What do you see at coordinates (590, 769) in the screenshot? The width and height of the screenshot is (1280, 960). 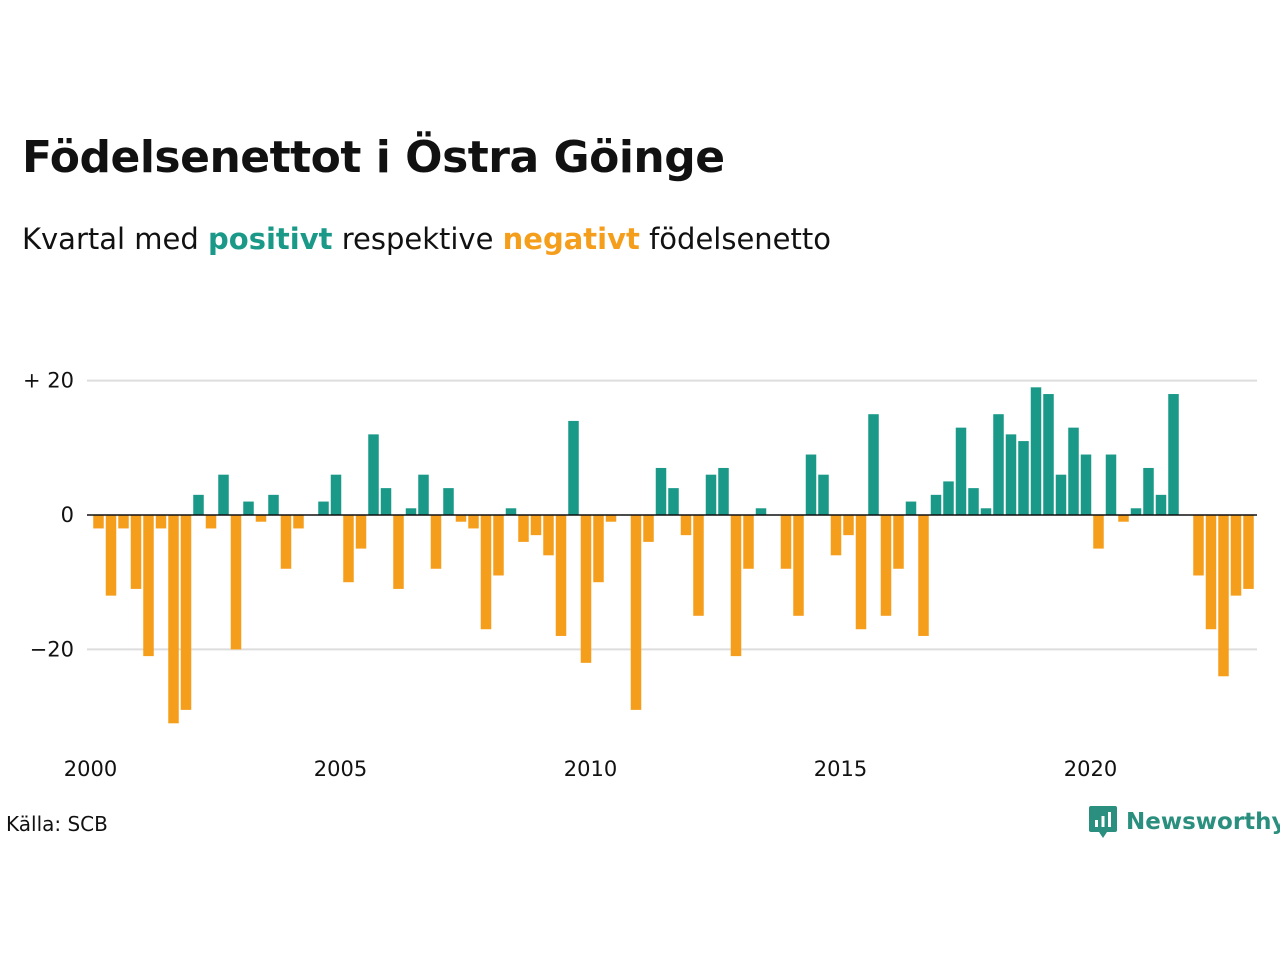 I see `x-tick-label: 2010` at bounding box center [590, 769].